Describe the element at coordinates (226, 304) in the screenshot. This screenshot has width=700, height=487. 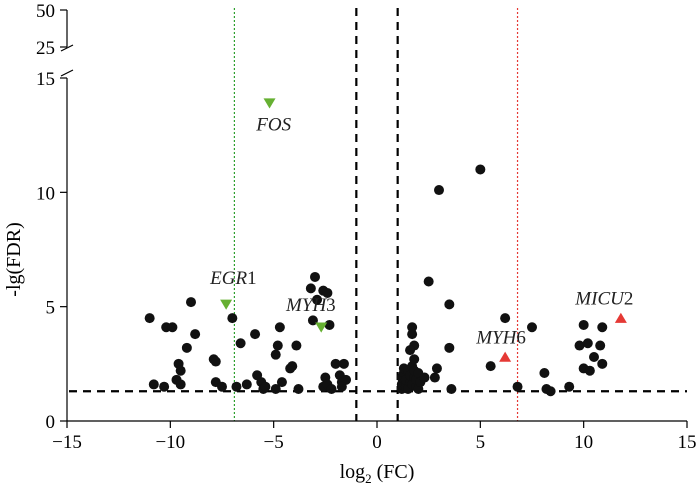
I see `highlight-marker-egr1` at that location.